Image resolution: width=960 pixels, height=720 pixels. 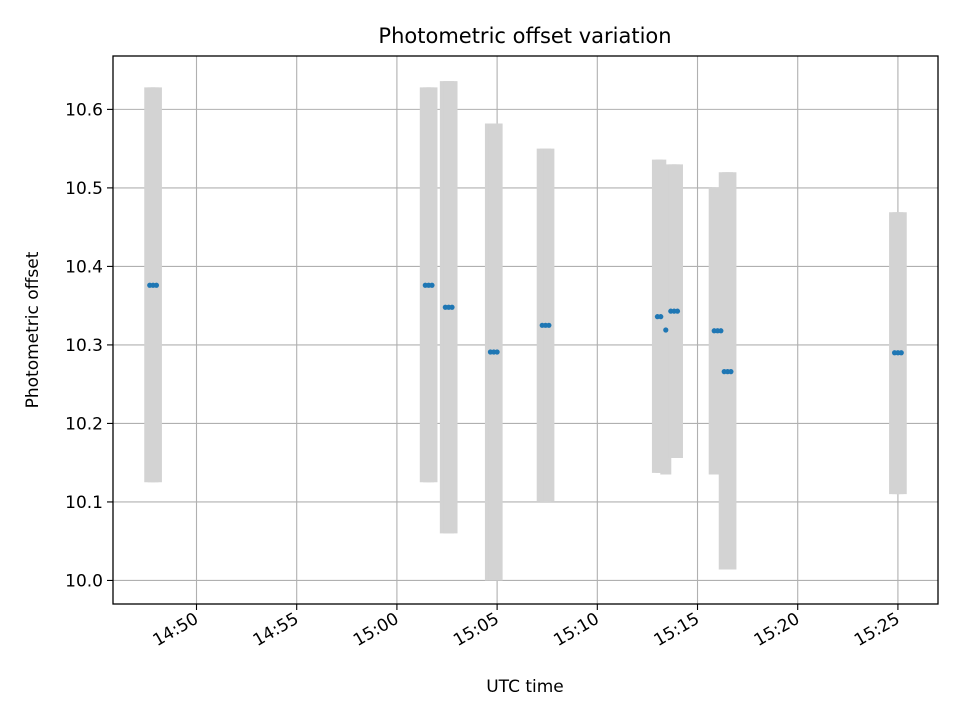 What do you see at coordinates (84, 503) in the screenshot?
I see `y-tick-label: 10.1` at bounding box center [84, 503].